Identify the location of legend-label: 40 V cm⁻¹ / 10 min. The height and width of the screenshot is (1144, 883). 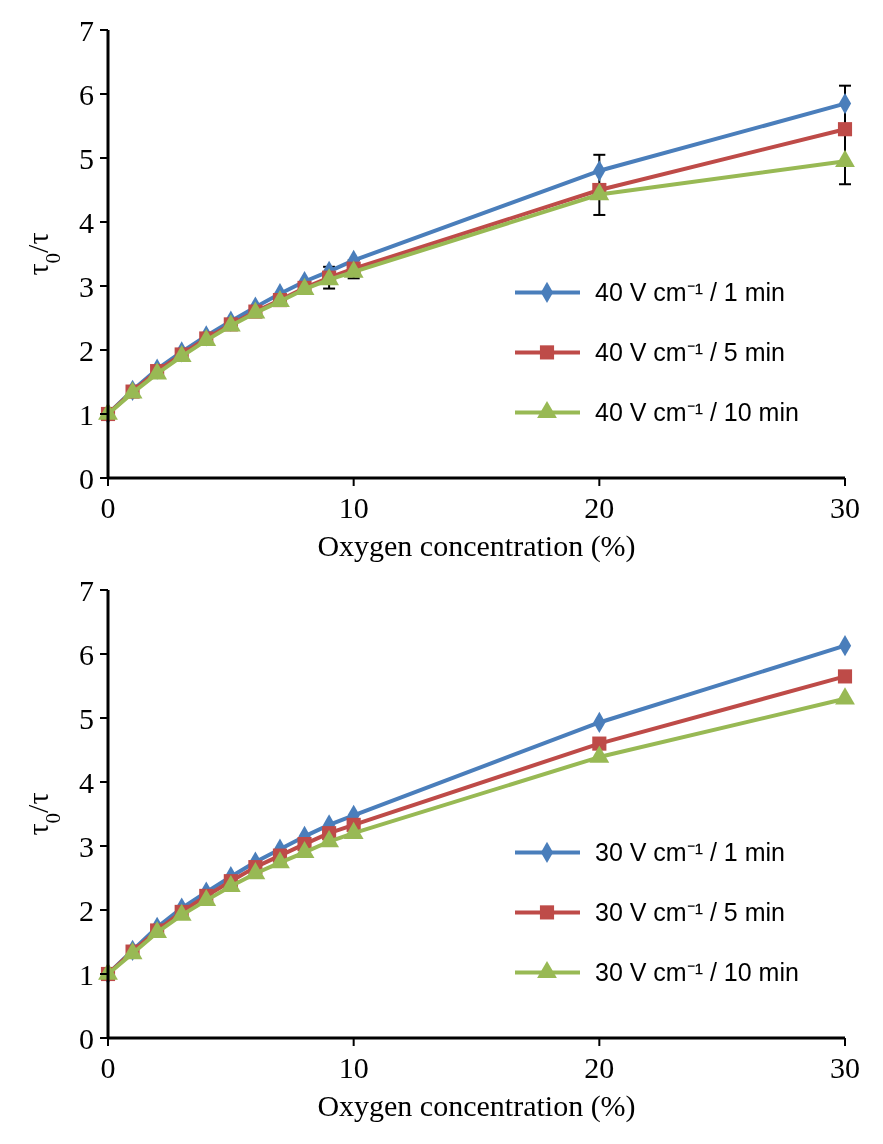
(697, 412).